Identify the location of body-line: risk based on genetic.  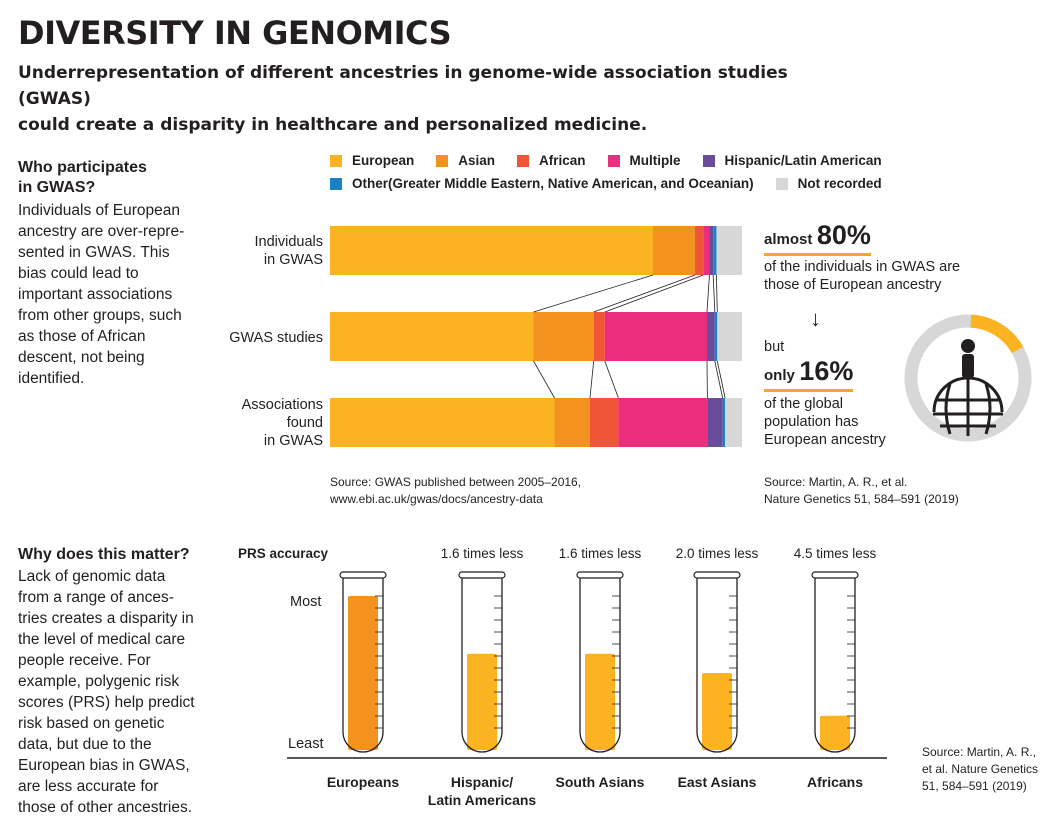
(91, 723).